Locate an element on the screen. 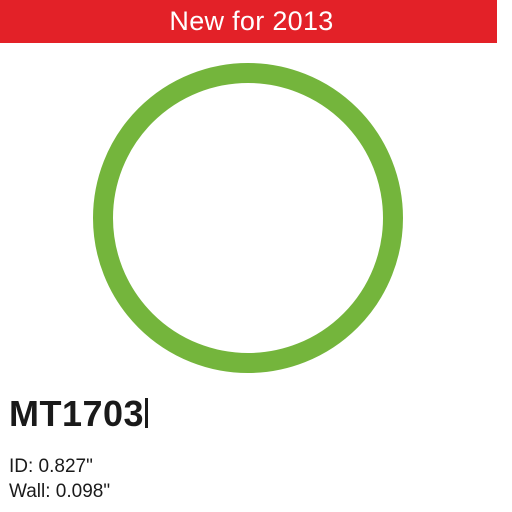 This screenshot has height=512, width=512. new-banner: New for 2013 is located at coordinates (248, 21).